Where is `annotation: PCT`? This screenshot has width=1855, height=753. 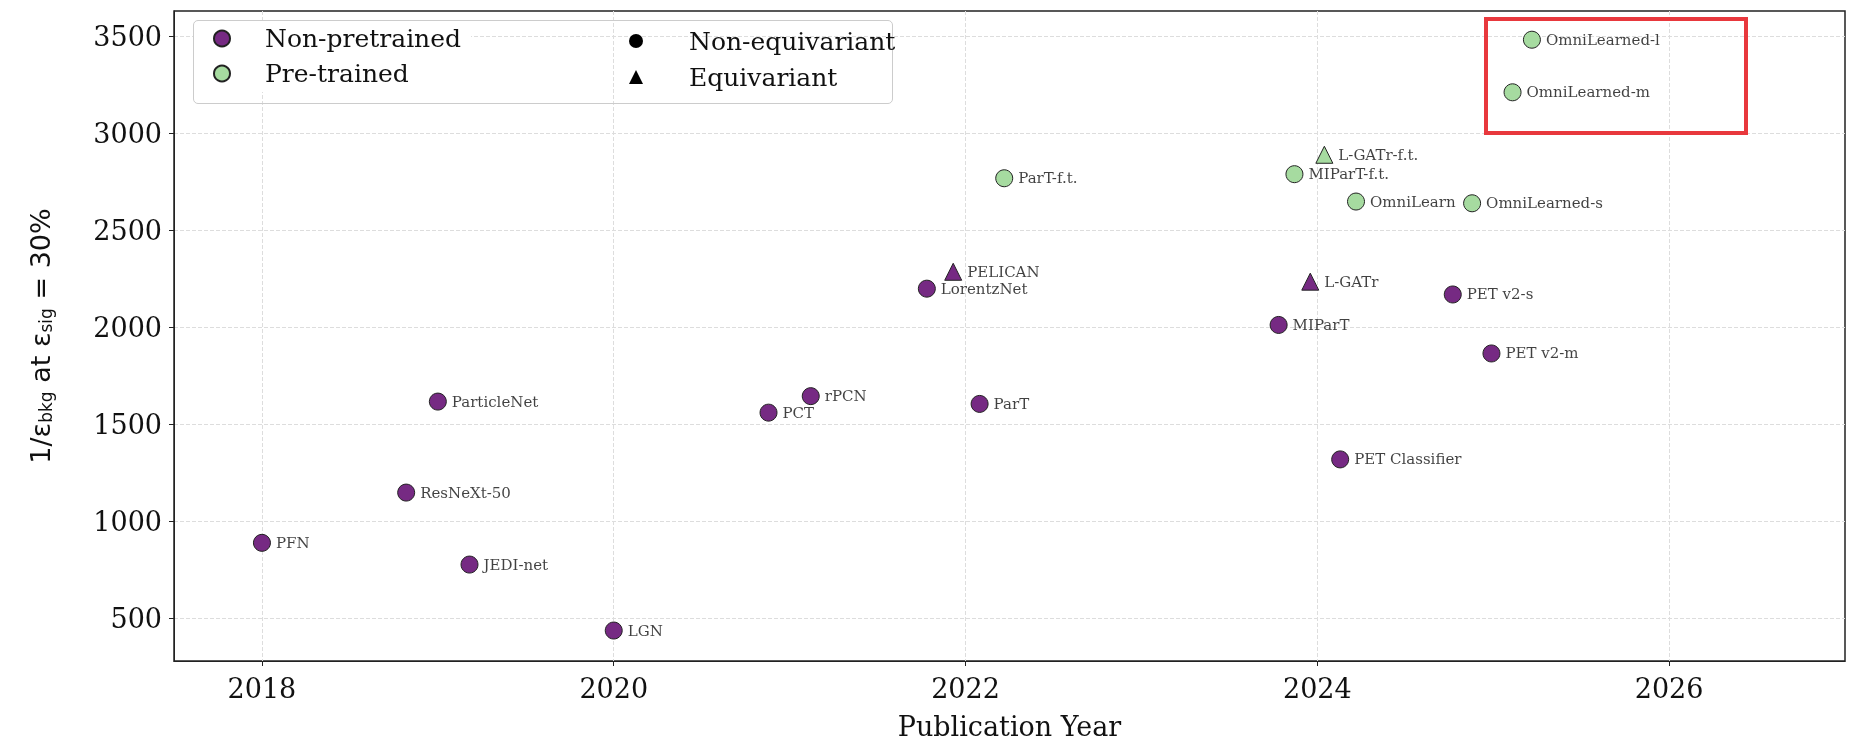 annotation: PCT is located at coordinates (798, 412).